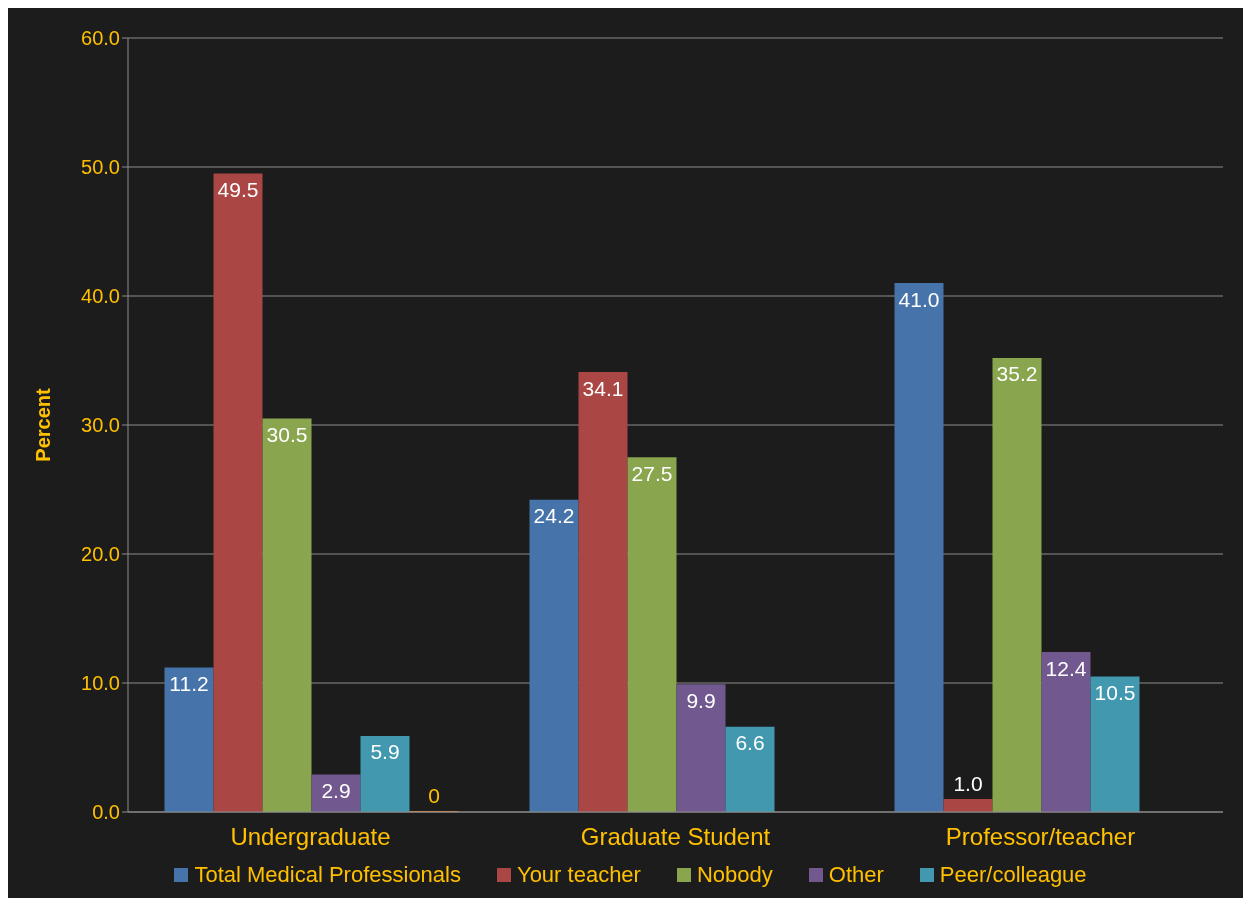 This screenshot has width=1251, height=904. What do you see at coordinates (1040, 837) in the screenshot?
I see `x-tick-label: Professor/teacher` at bounding box center [1040, 837].